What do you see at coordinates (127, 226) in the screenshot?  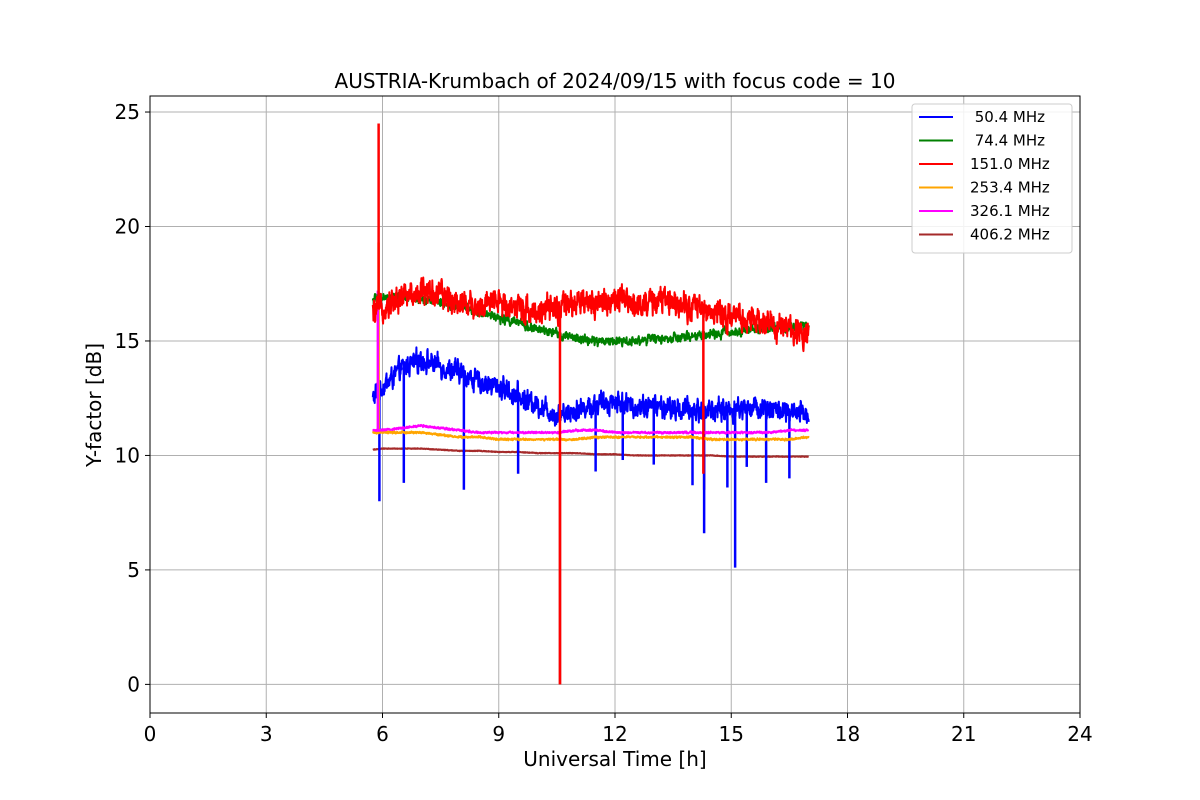 I see `y-tick-label: 20` at bounding box center [127, 226].